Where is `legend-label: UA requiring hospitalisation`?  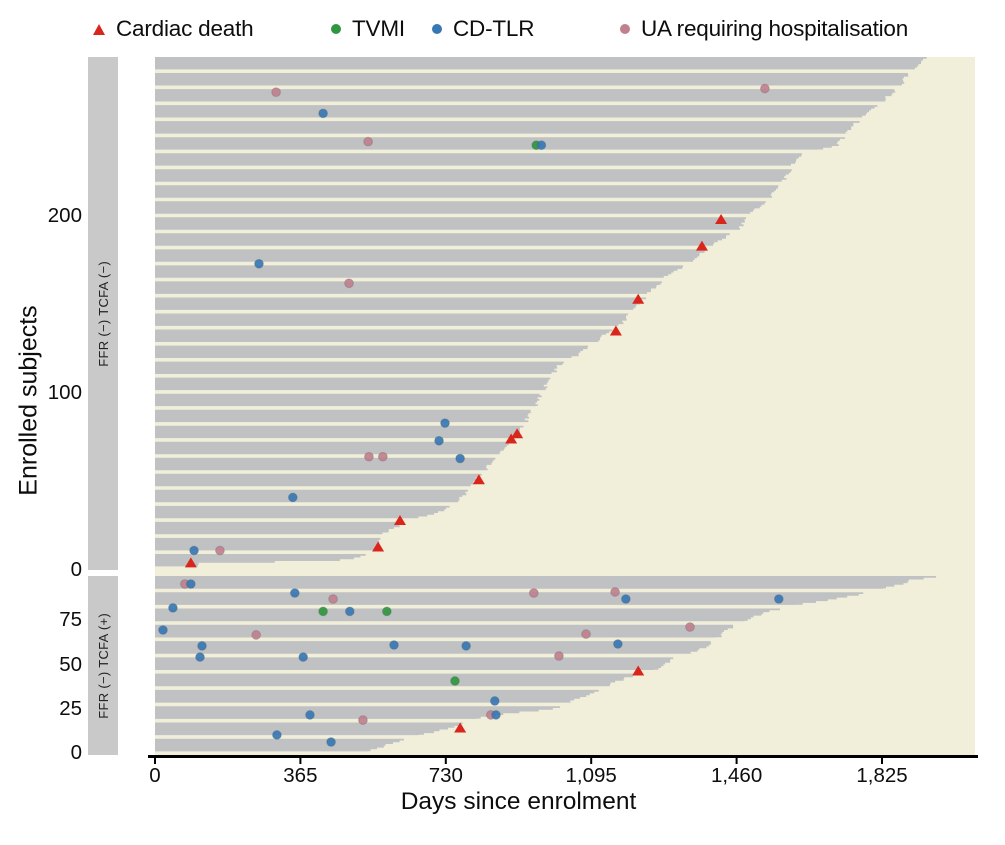 legend-label: UA requiring hospitalisation is located at coordinates (775, 28).